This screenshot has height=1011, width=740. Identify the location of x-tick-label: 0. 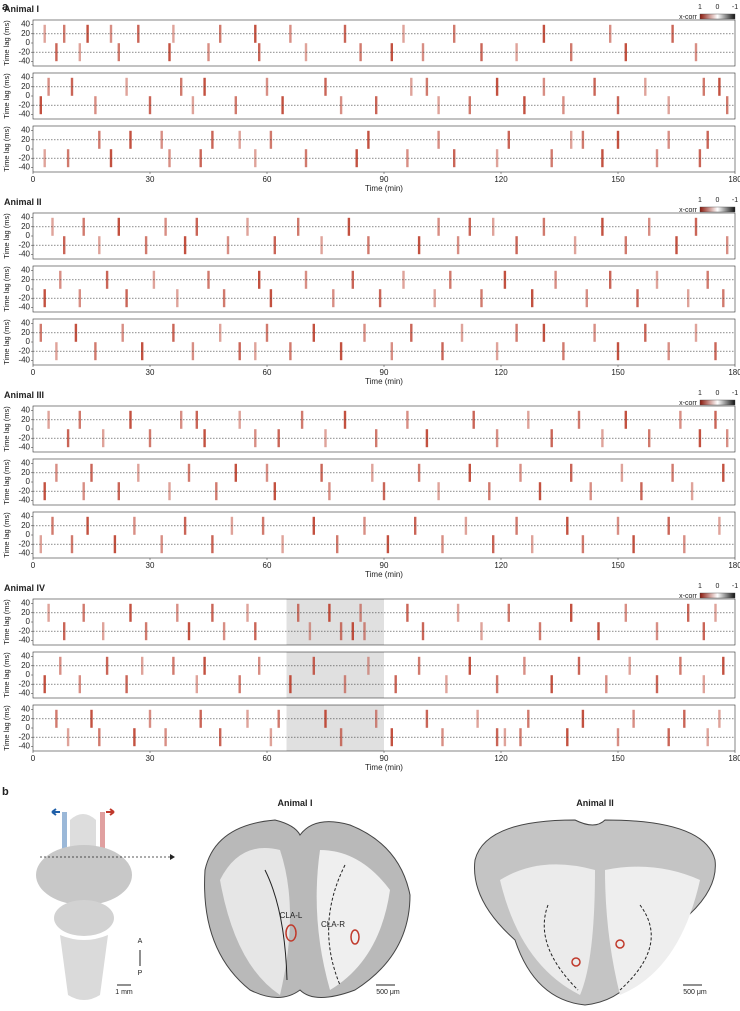
(33, 758).